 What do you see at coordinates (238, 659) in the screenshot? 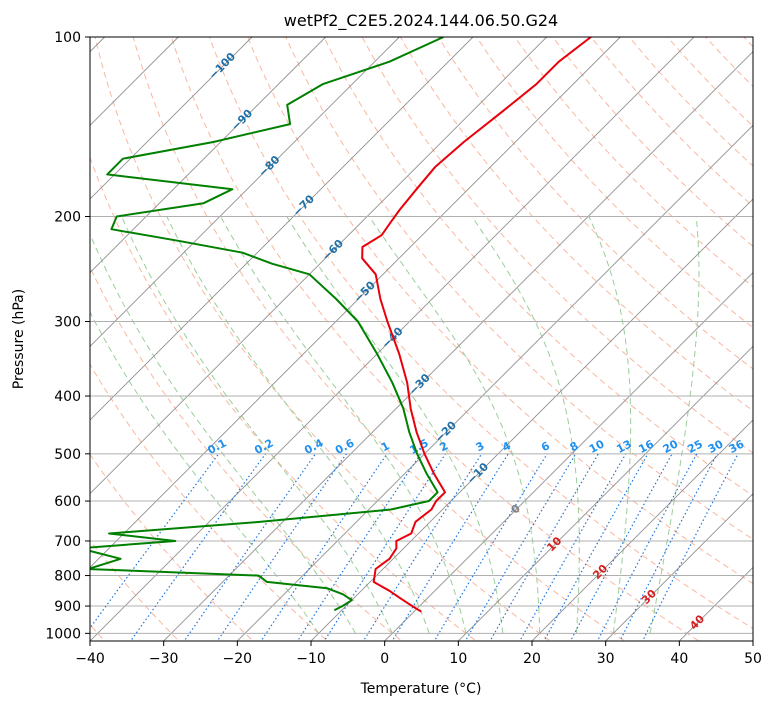
I see `x-tick-label: −20` at bounding box center [238, 659].